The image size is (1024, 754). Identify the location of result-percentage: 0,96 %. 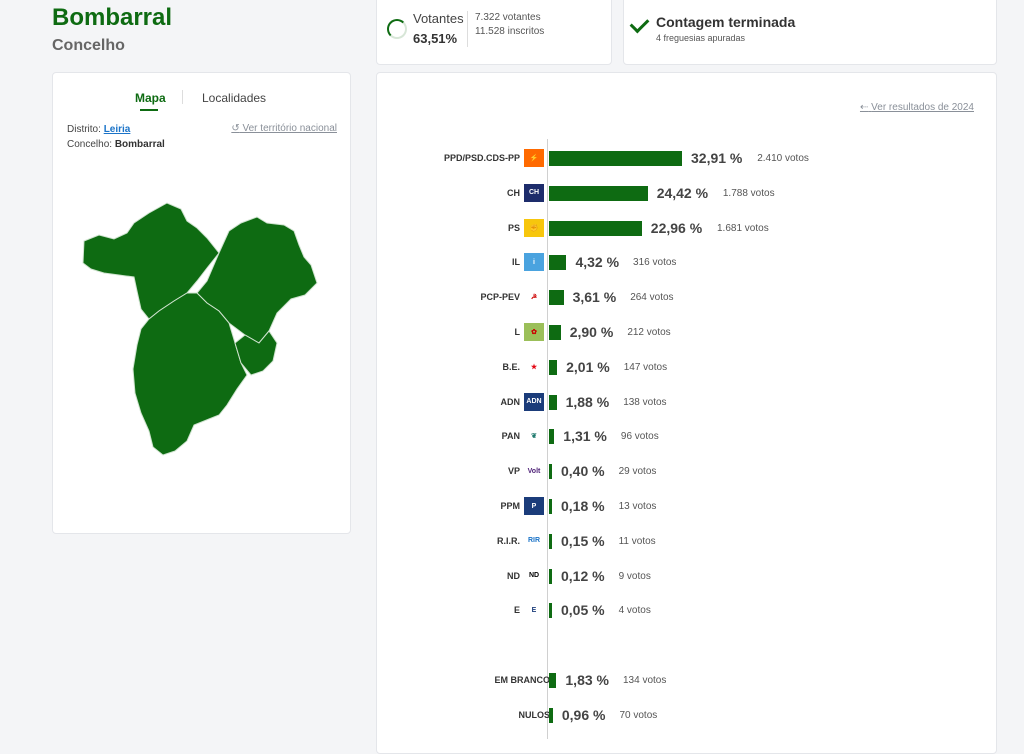
(583, 715).